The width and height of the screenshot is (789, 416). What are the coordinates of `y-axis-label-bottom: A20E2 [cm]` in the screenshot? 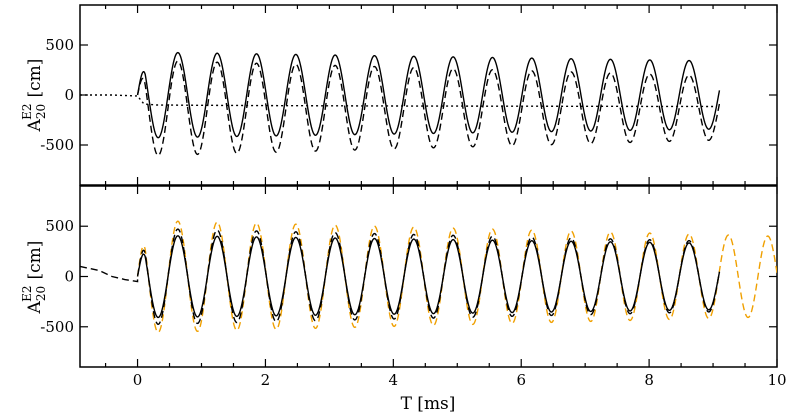 It's located at (34, 278).